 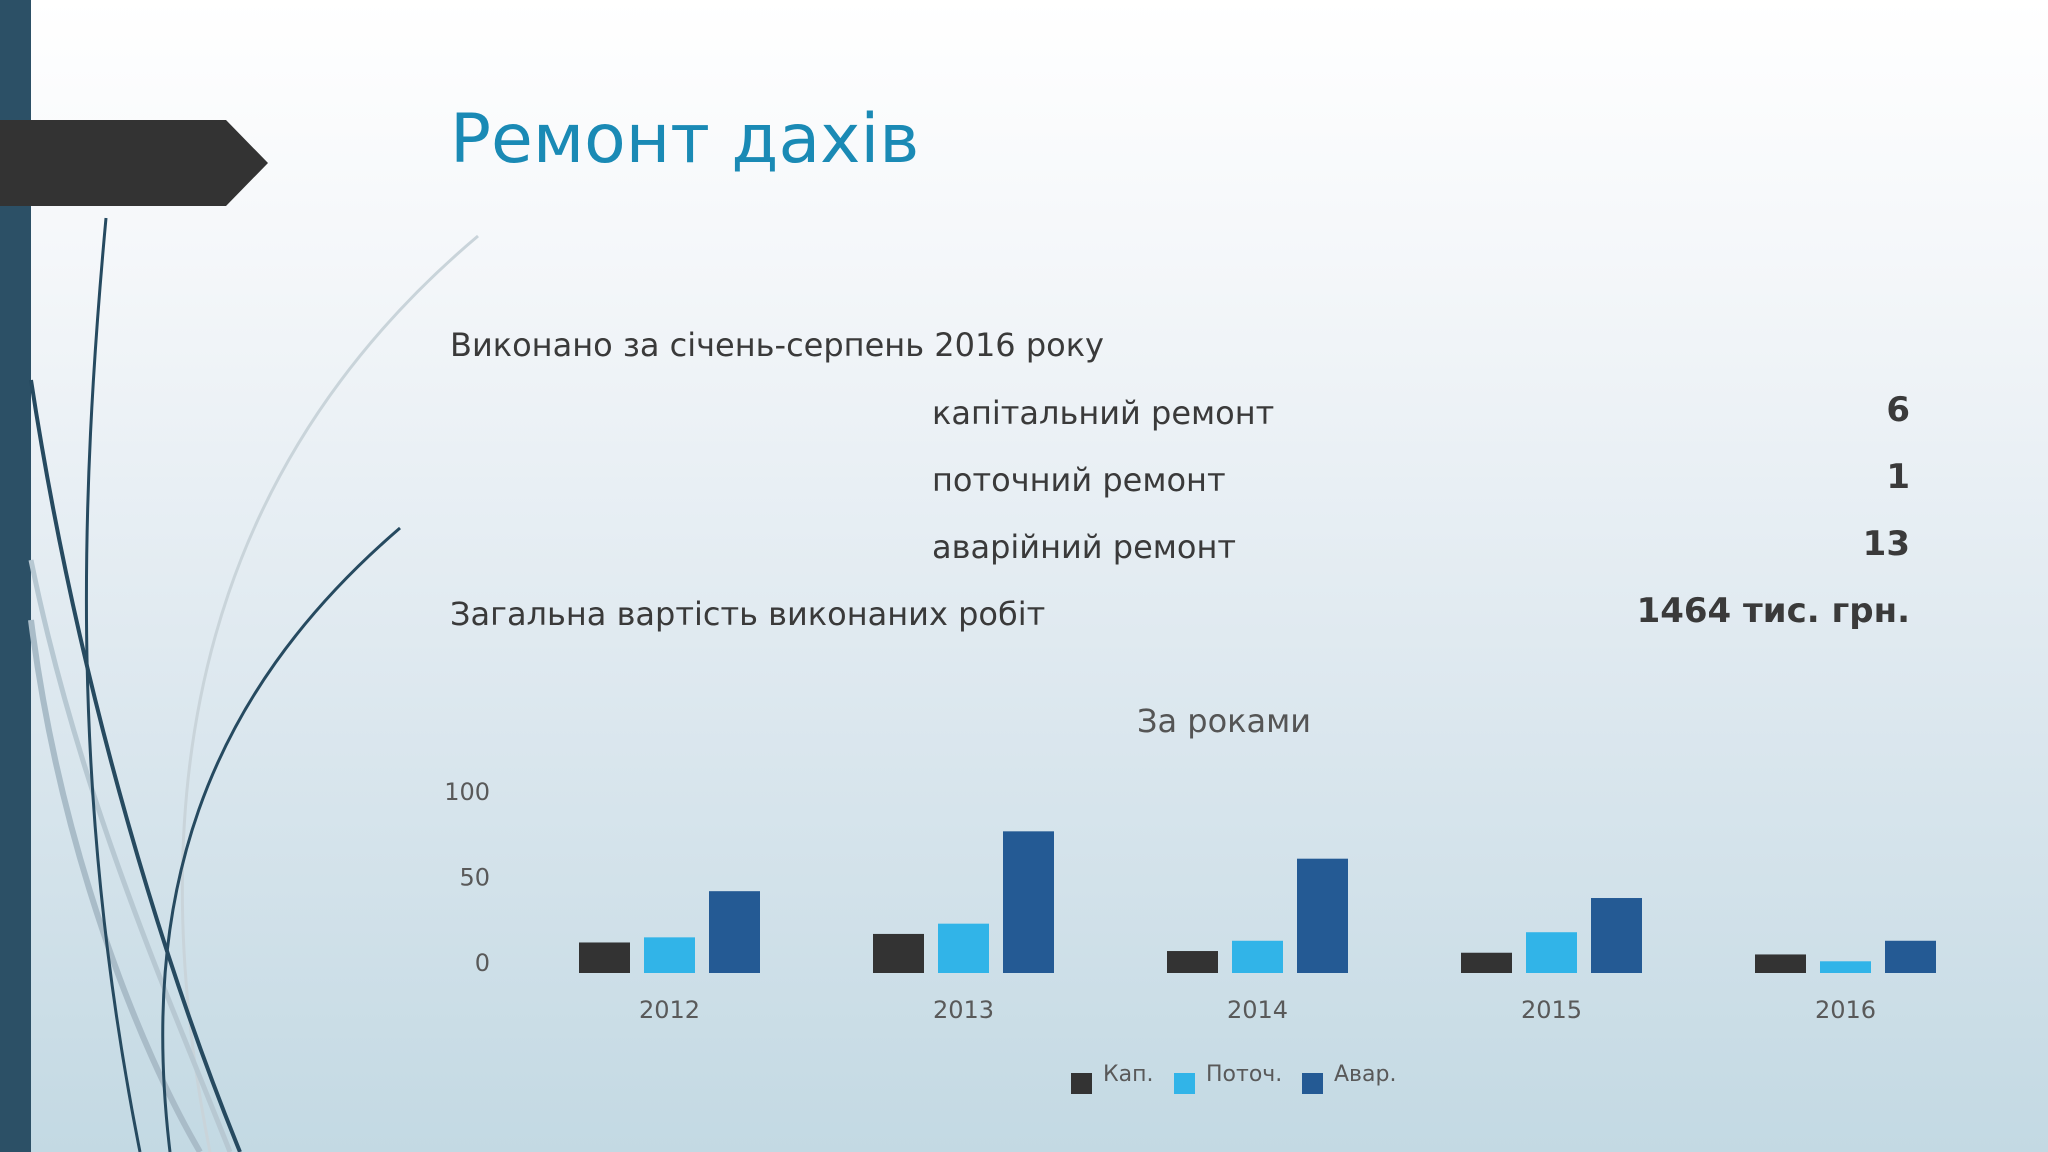 What do you see at coordinates (467, 792) in the screenshot?
I see `y-tick-label: 100` at bounding box center [467, 792].